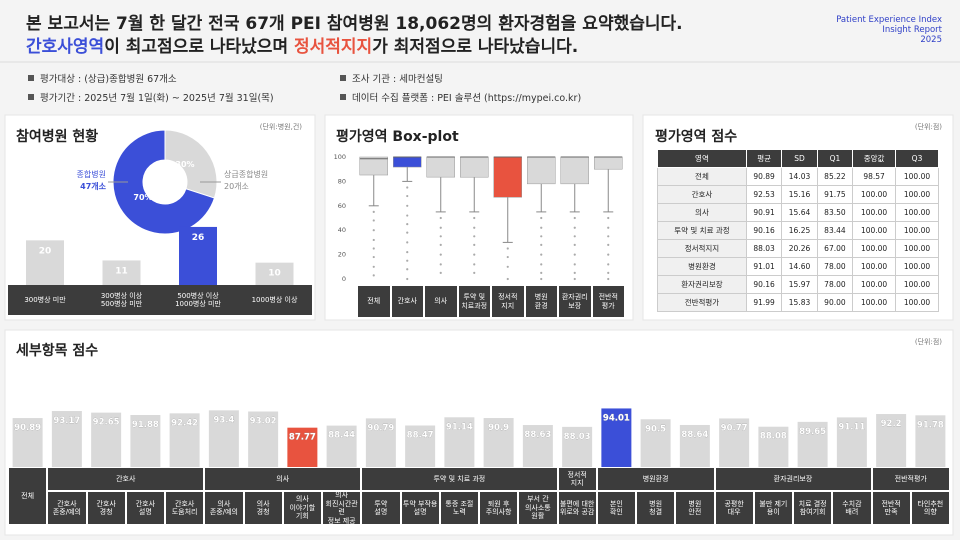  Describe the element at coordinates (694, 435) in the screenshot. I see `bar-label: 88.64` at that location.